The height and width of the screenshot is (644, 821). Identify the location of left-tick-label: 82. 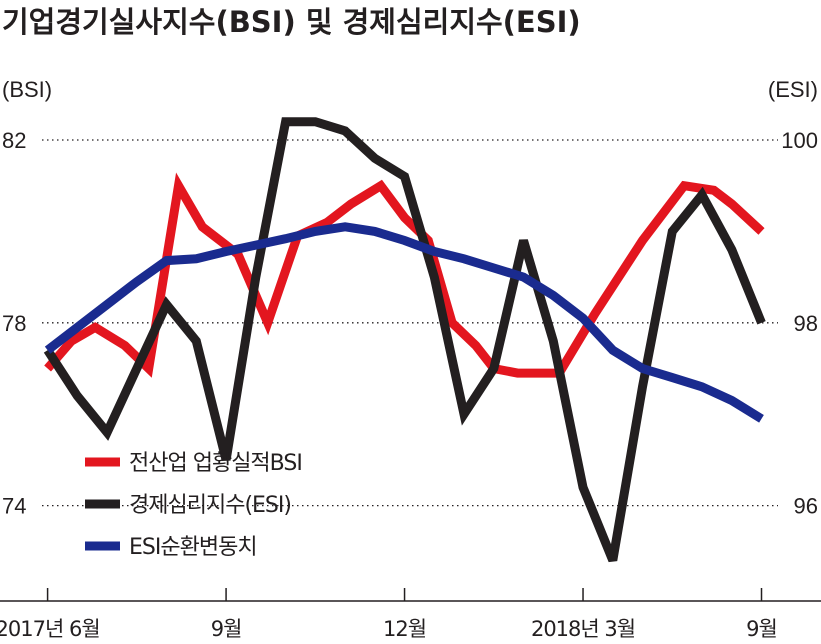
(14, 140).